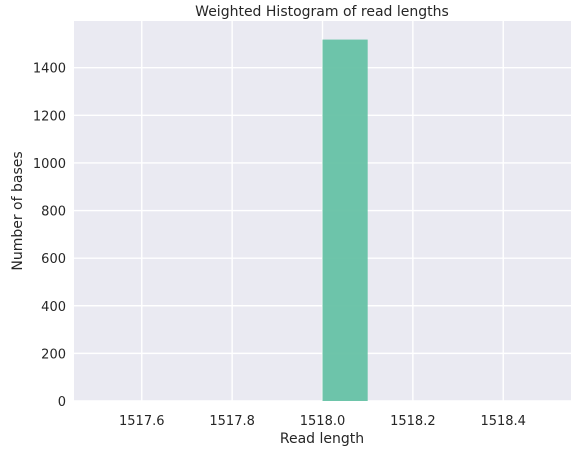 The height and width of the screenshot is (457, 583). Describe the element at coordinates (503, 421) in the screenshot. I see `x-tick-label: 1518.4` at that location.